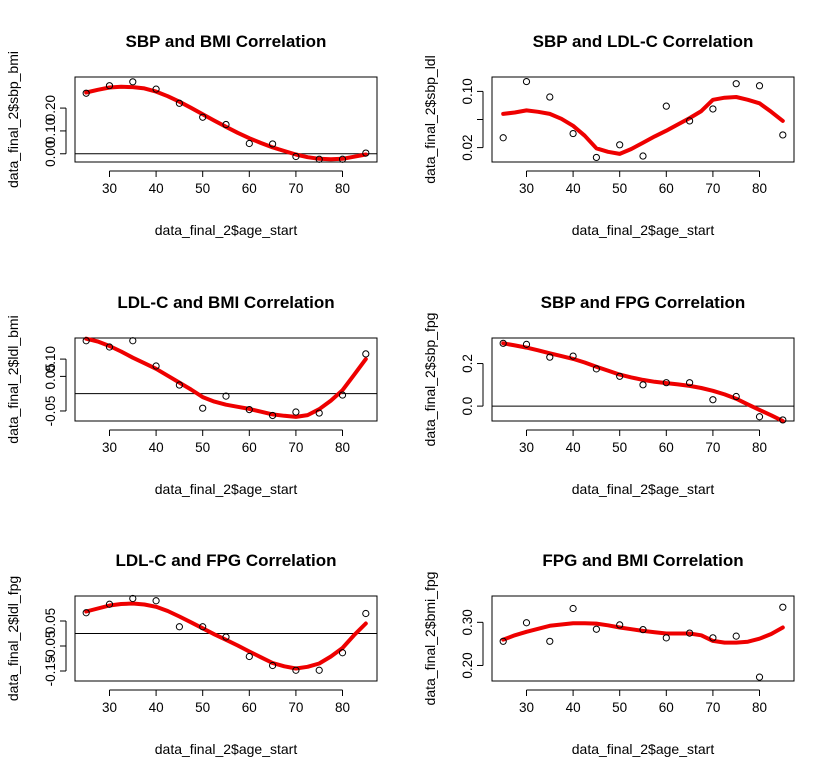  Describe the element at coordinates (50, 646) in the screenshot. I see `y-tick-label: -0.05` at that location.